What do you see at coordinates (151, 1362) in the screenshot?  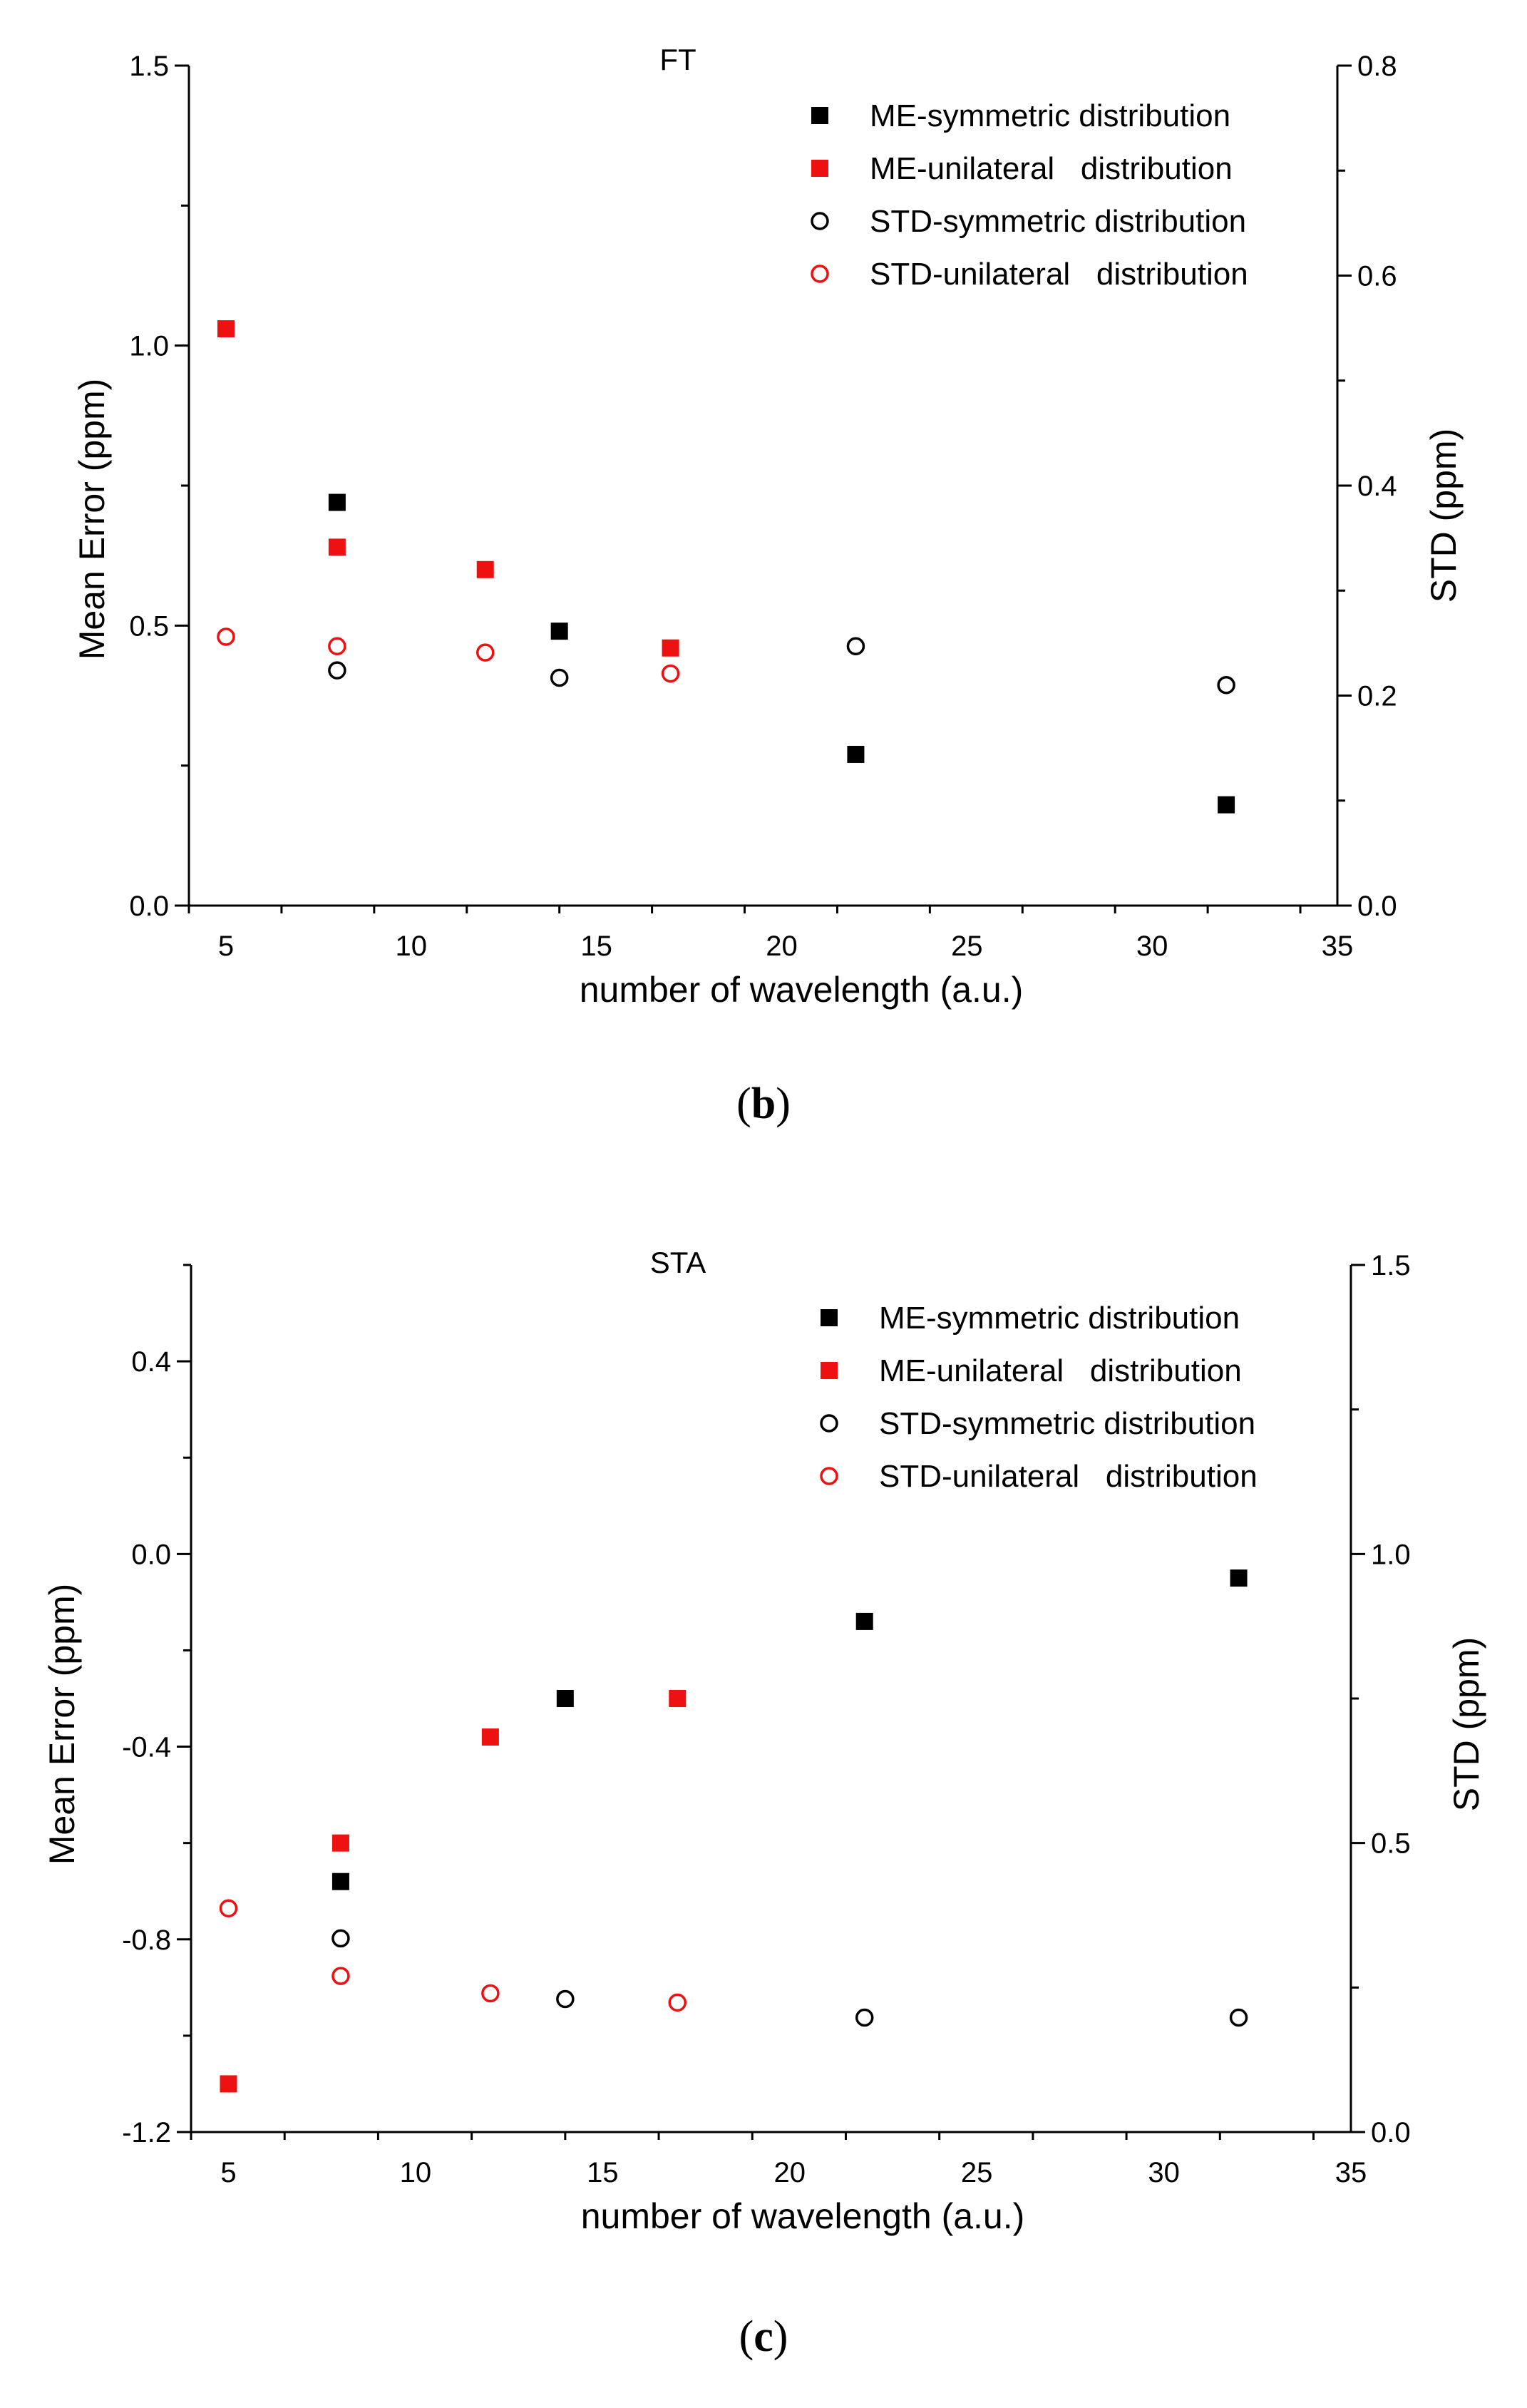 I see `y-left-tick-label: 0.4` at bounding box center [151, 1362].